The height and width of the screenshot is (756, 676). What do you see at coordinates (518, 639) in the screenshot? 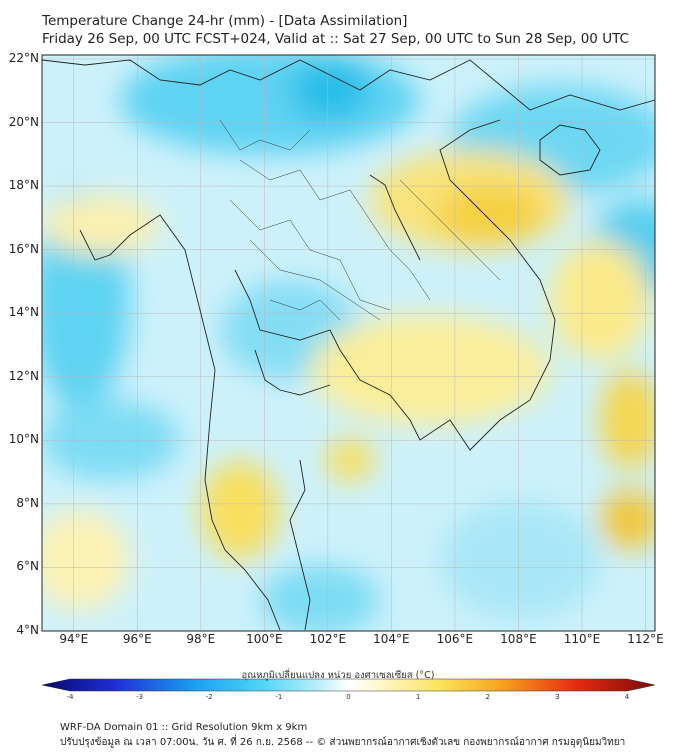
I see `lon-label: 108°E` at bounding box center [518, 639].